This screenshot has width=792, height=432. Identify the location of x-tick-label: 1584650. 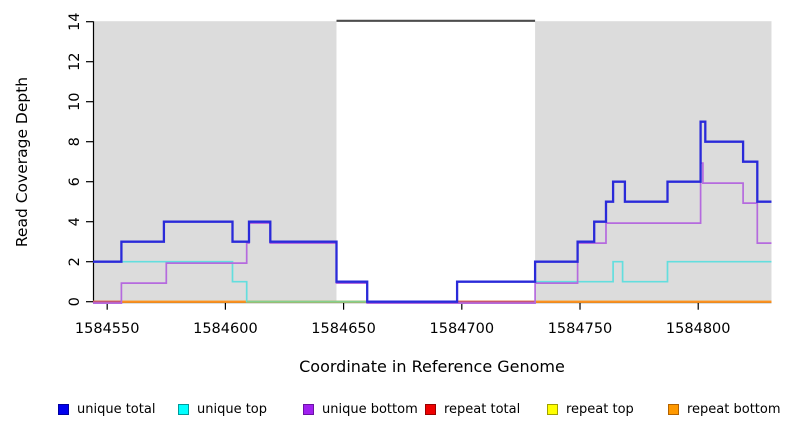
(343, 329).